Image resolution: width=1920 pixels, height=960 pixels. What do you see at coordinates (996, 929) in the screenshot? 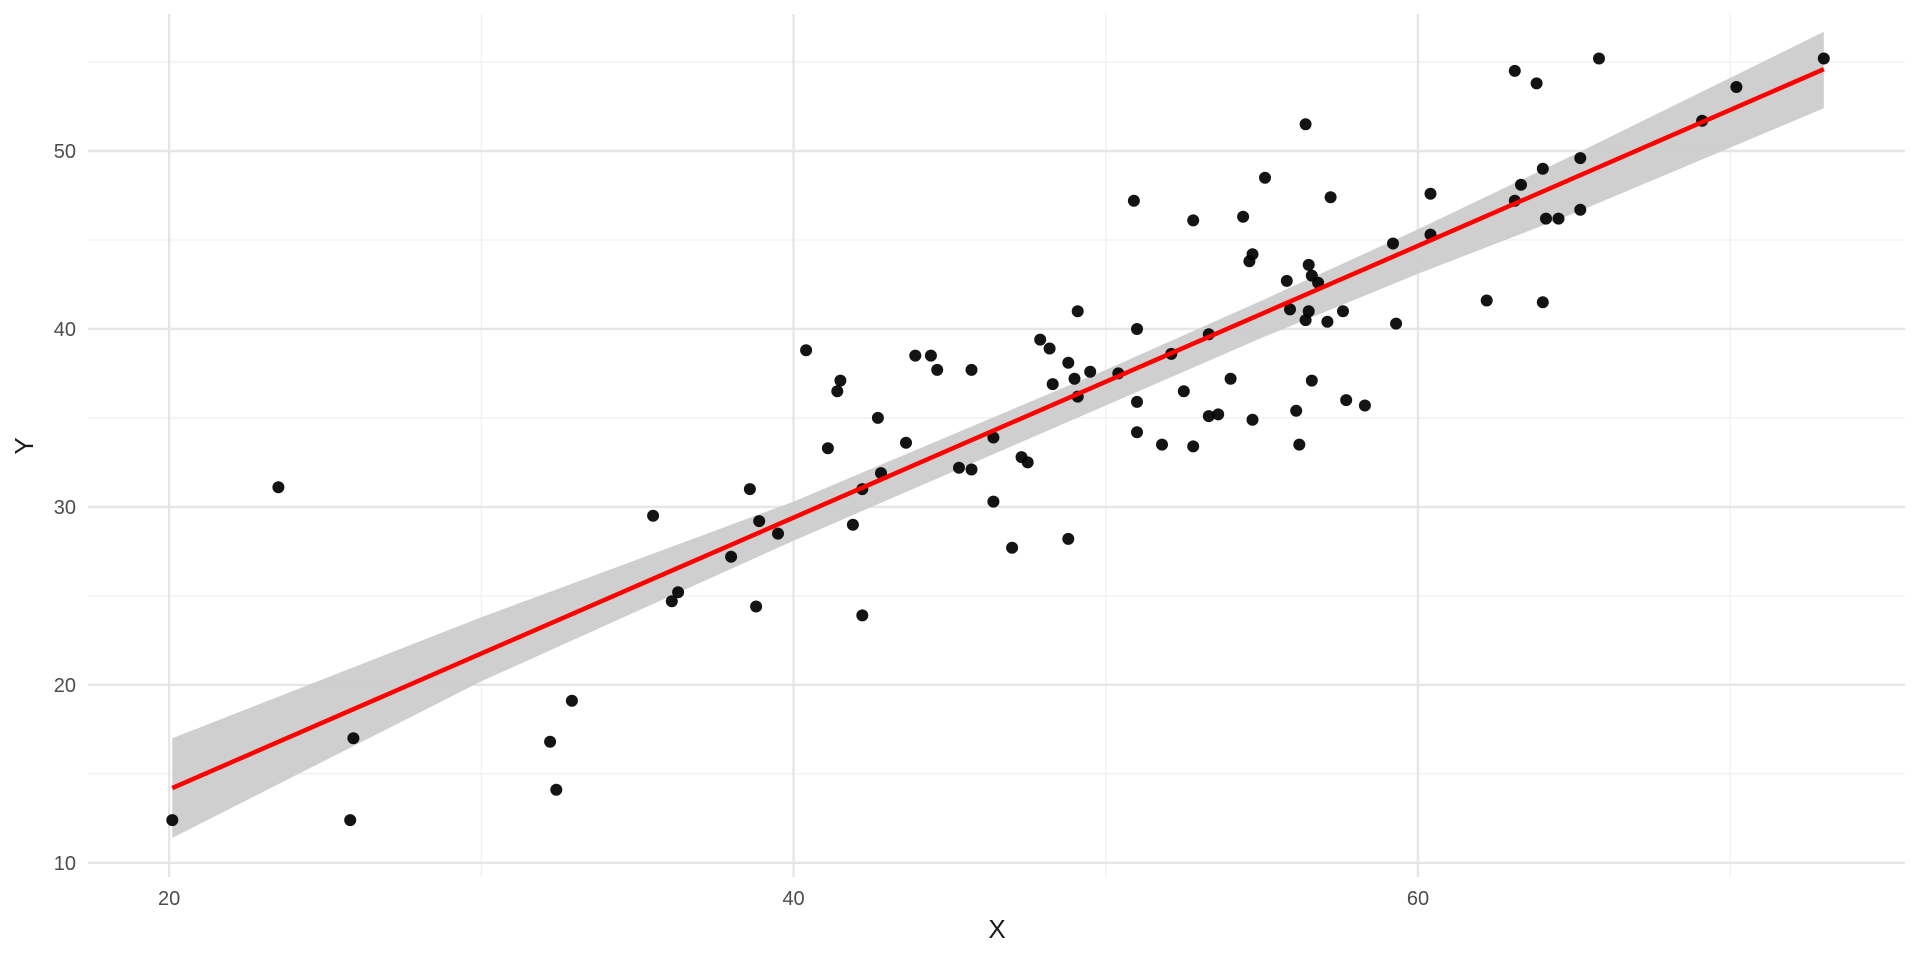
I see `x-axis-title: X` at bounding box center [996, 929].